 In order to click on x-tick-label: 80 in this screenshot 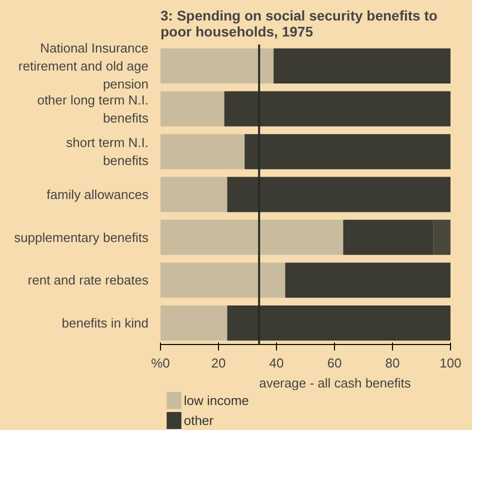, I will do `click(392, 363)`.